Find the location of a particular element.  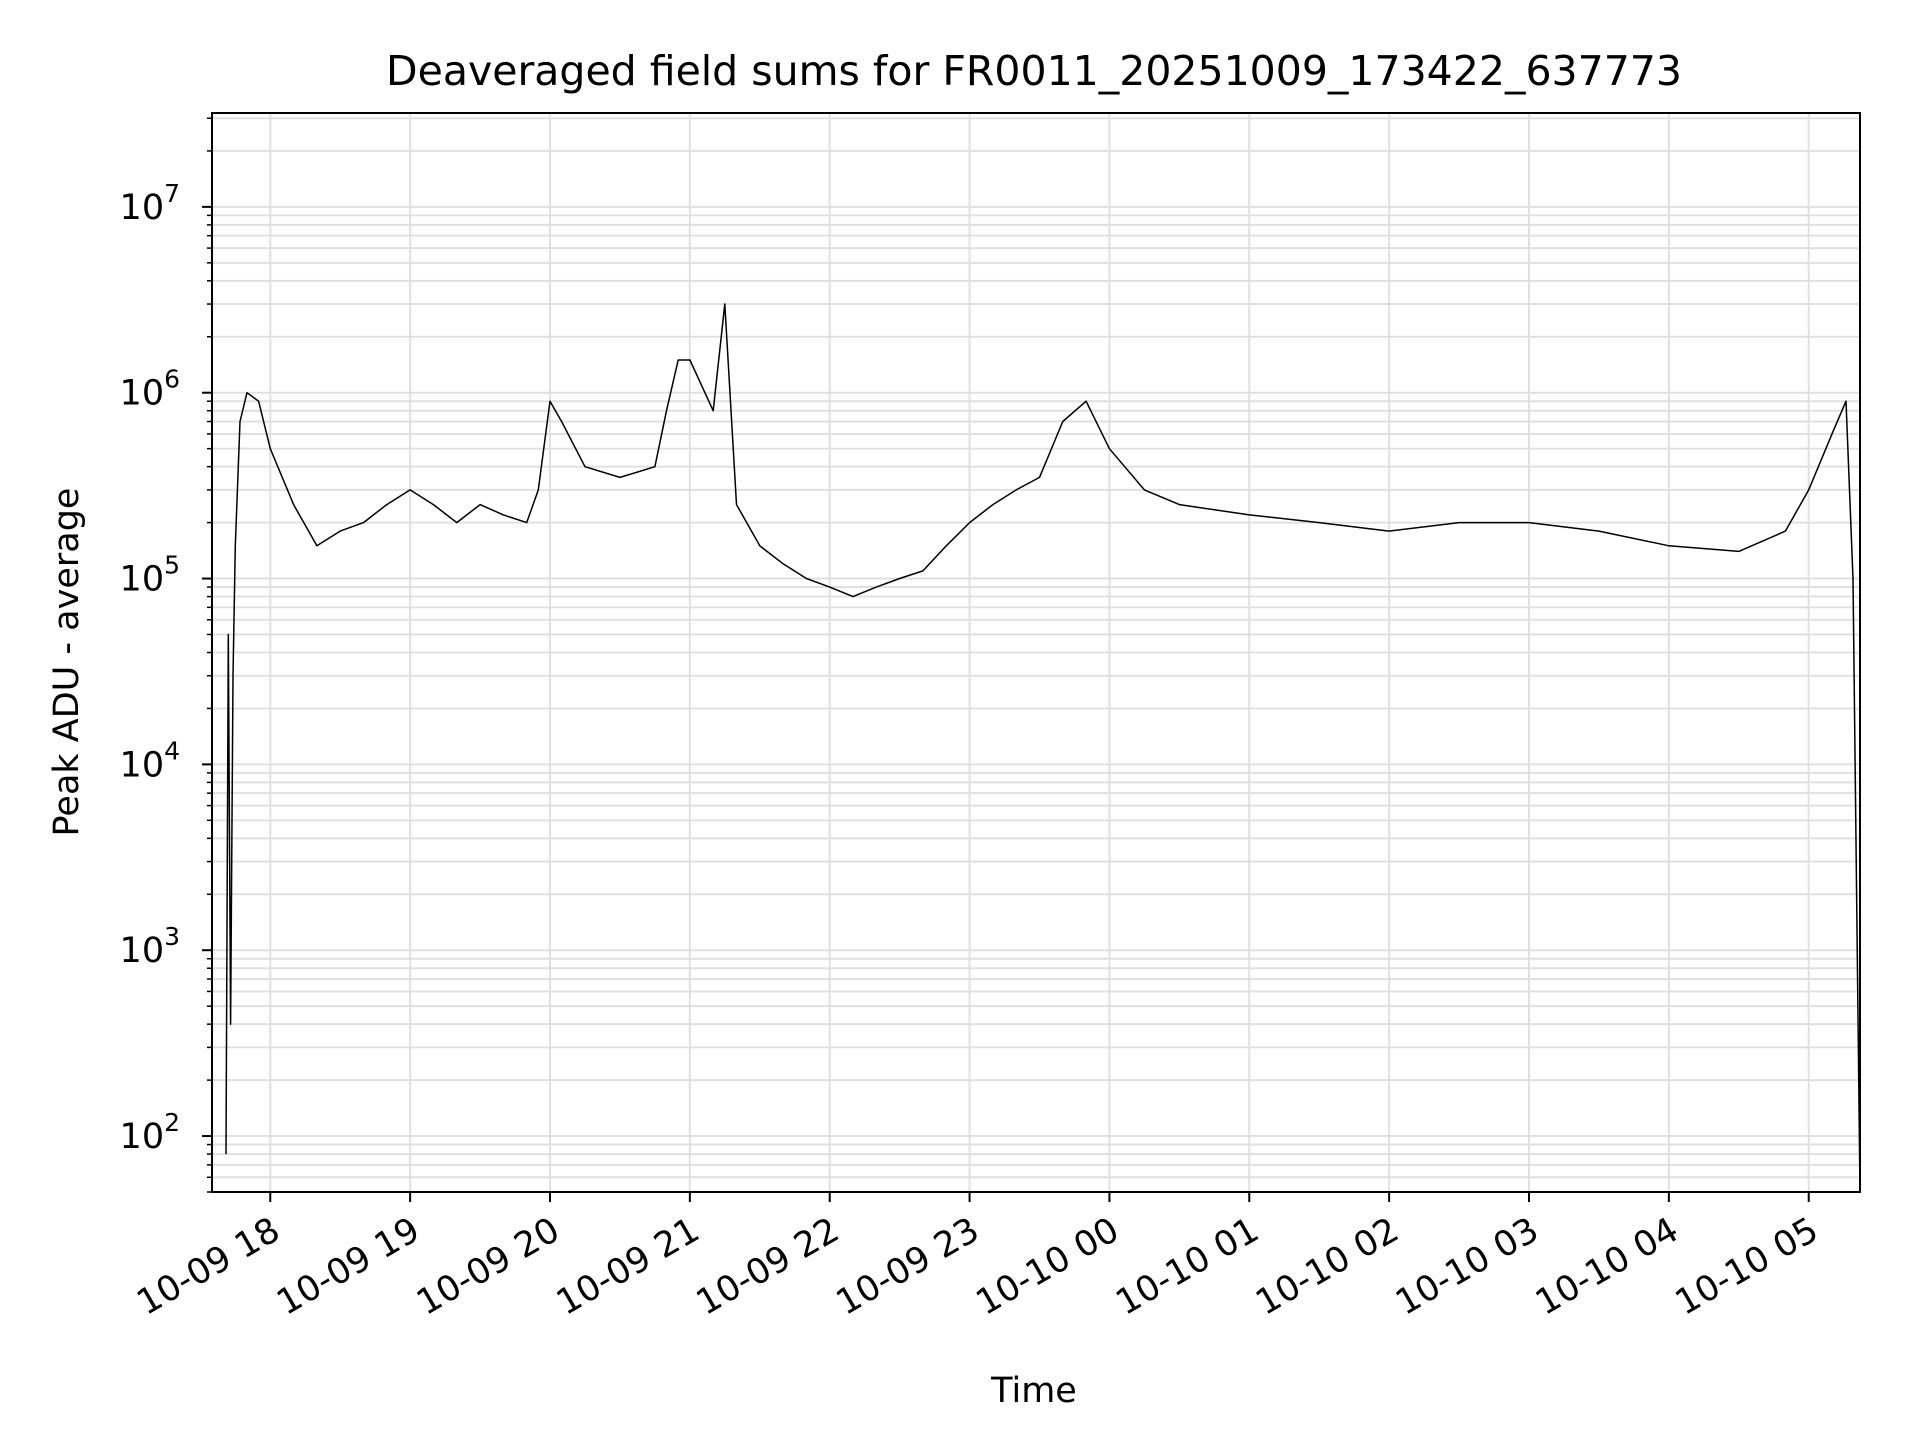

x-axis-label: Time is located at coordinates (1033, 1391).